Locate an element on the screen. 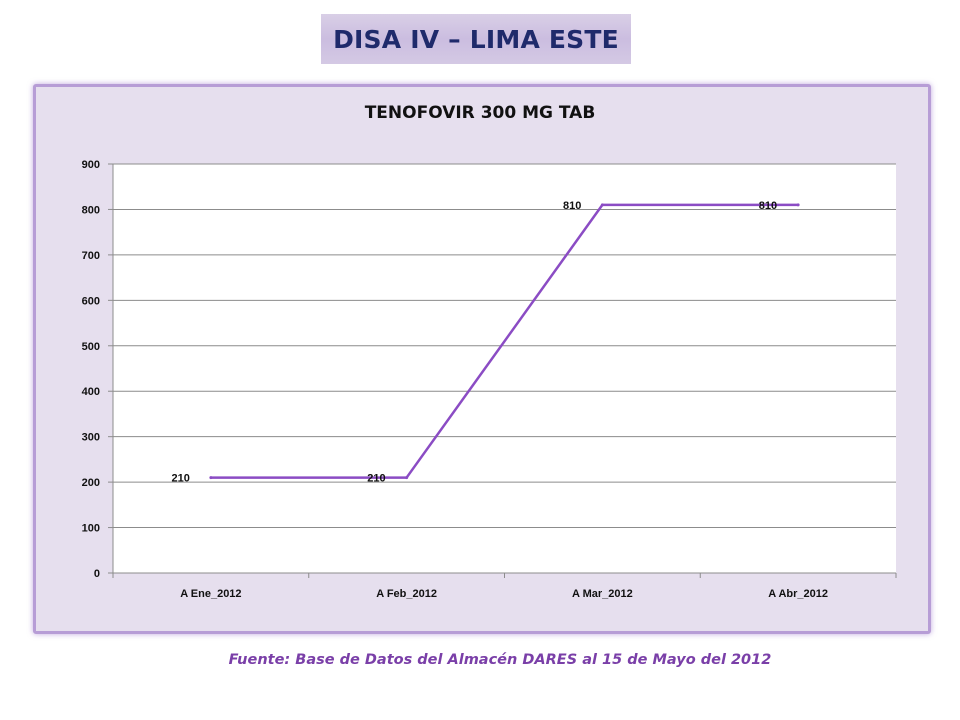  y-tick-label: 400 is located at coordinates (91, 392).